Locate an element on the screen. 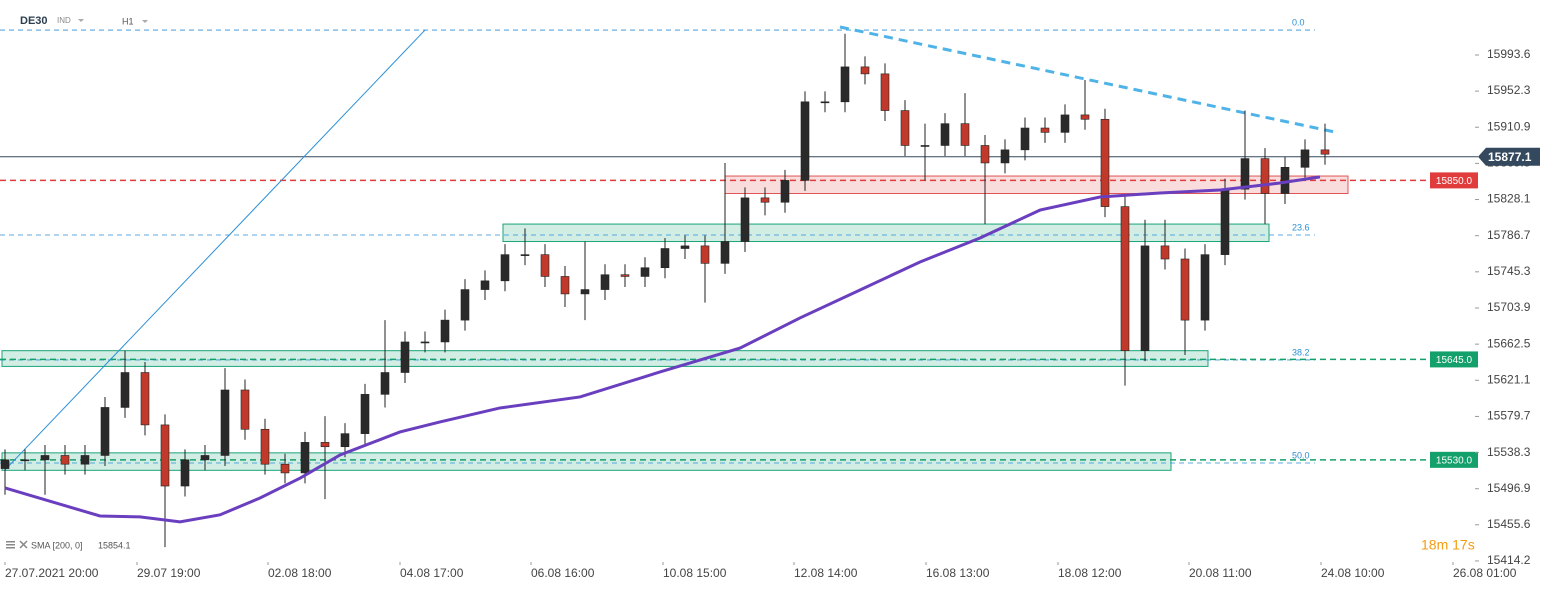  legend-icons is located at coordinates (17, 544).